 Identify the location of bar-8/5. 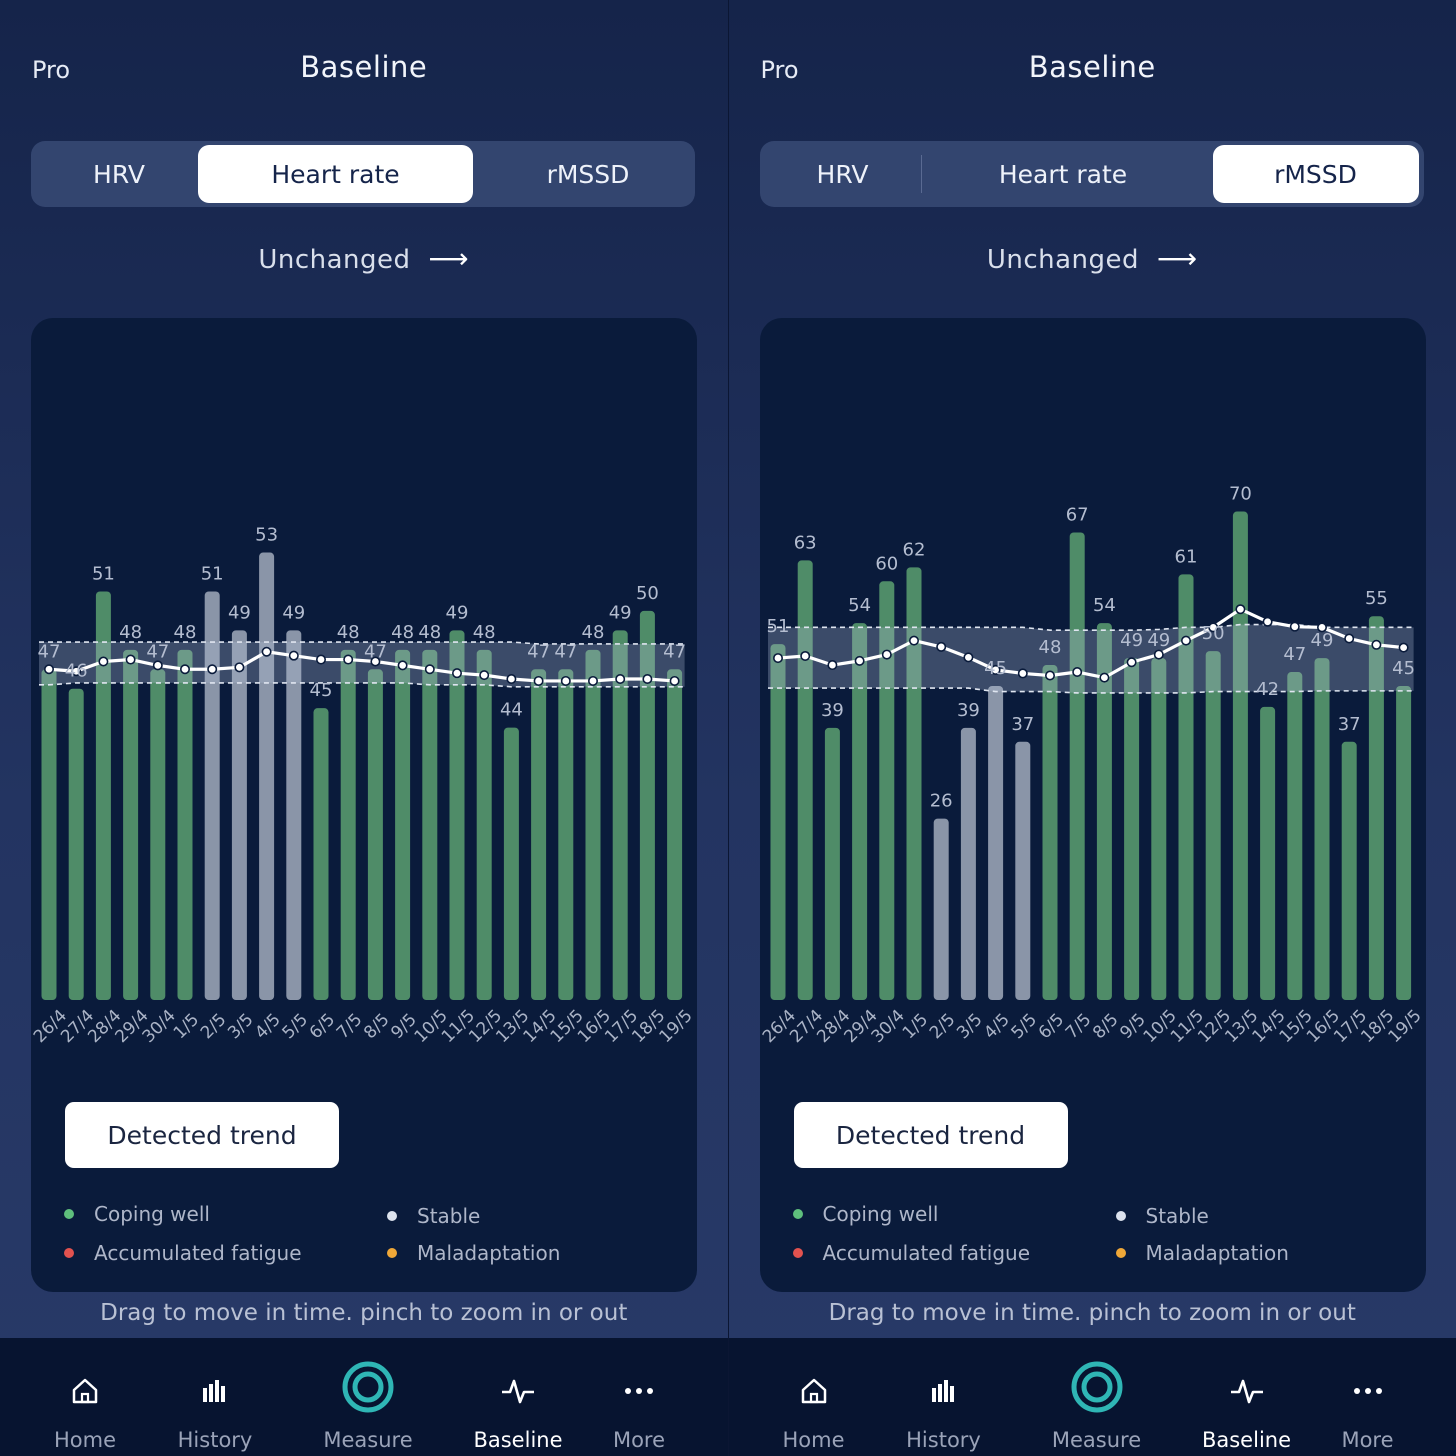
(1104, 811).